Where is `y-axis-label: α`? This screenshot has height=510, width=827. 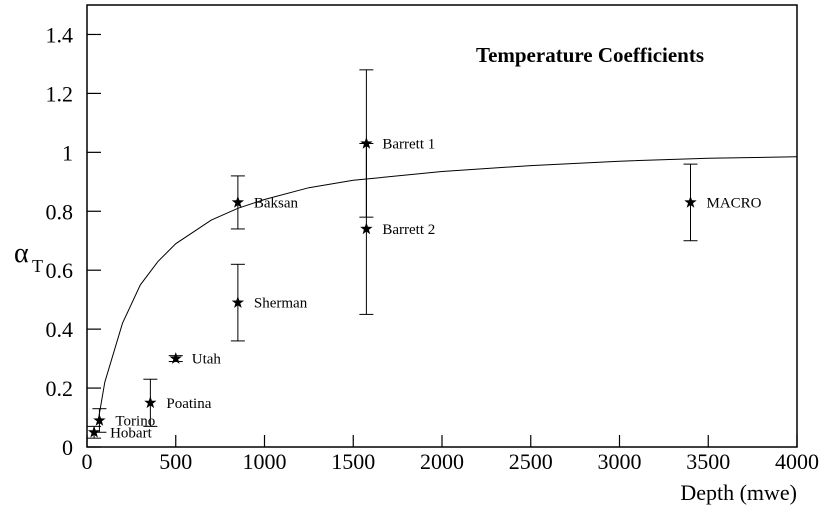
y-axis-label: α is located at coordinates (21, 253).